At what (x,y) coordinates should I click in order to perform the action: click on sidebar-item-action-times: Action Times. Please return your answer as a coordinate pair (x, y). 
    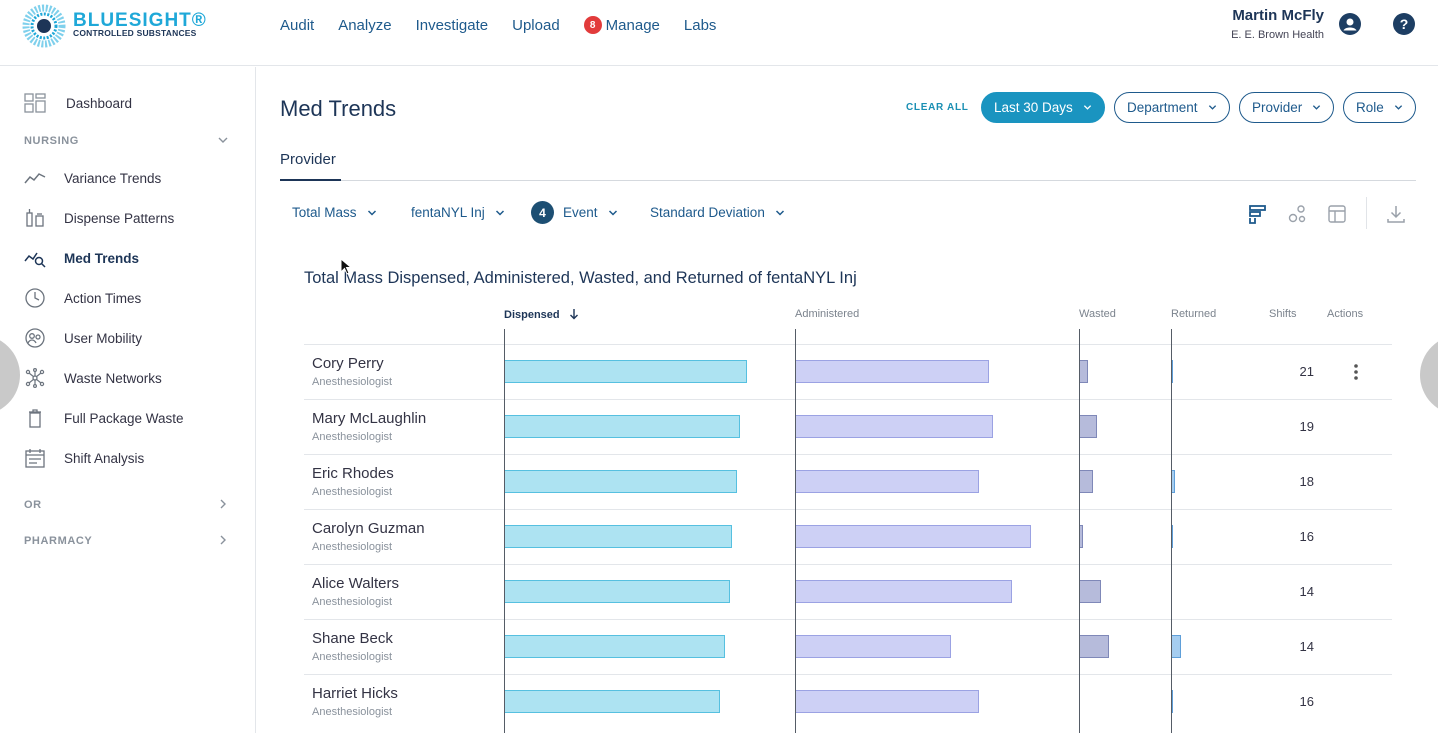
    Looking at the image, I should click on (82, 298).